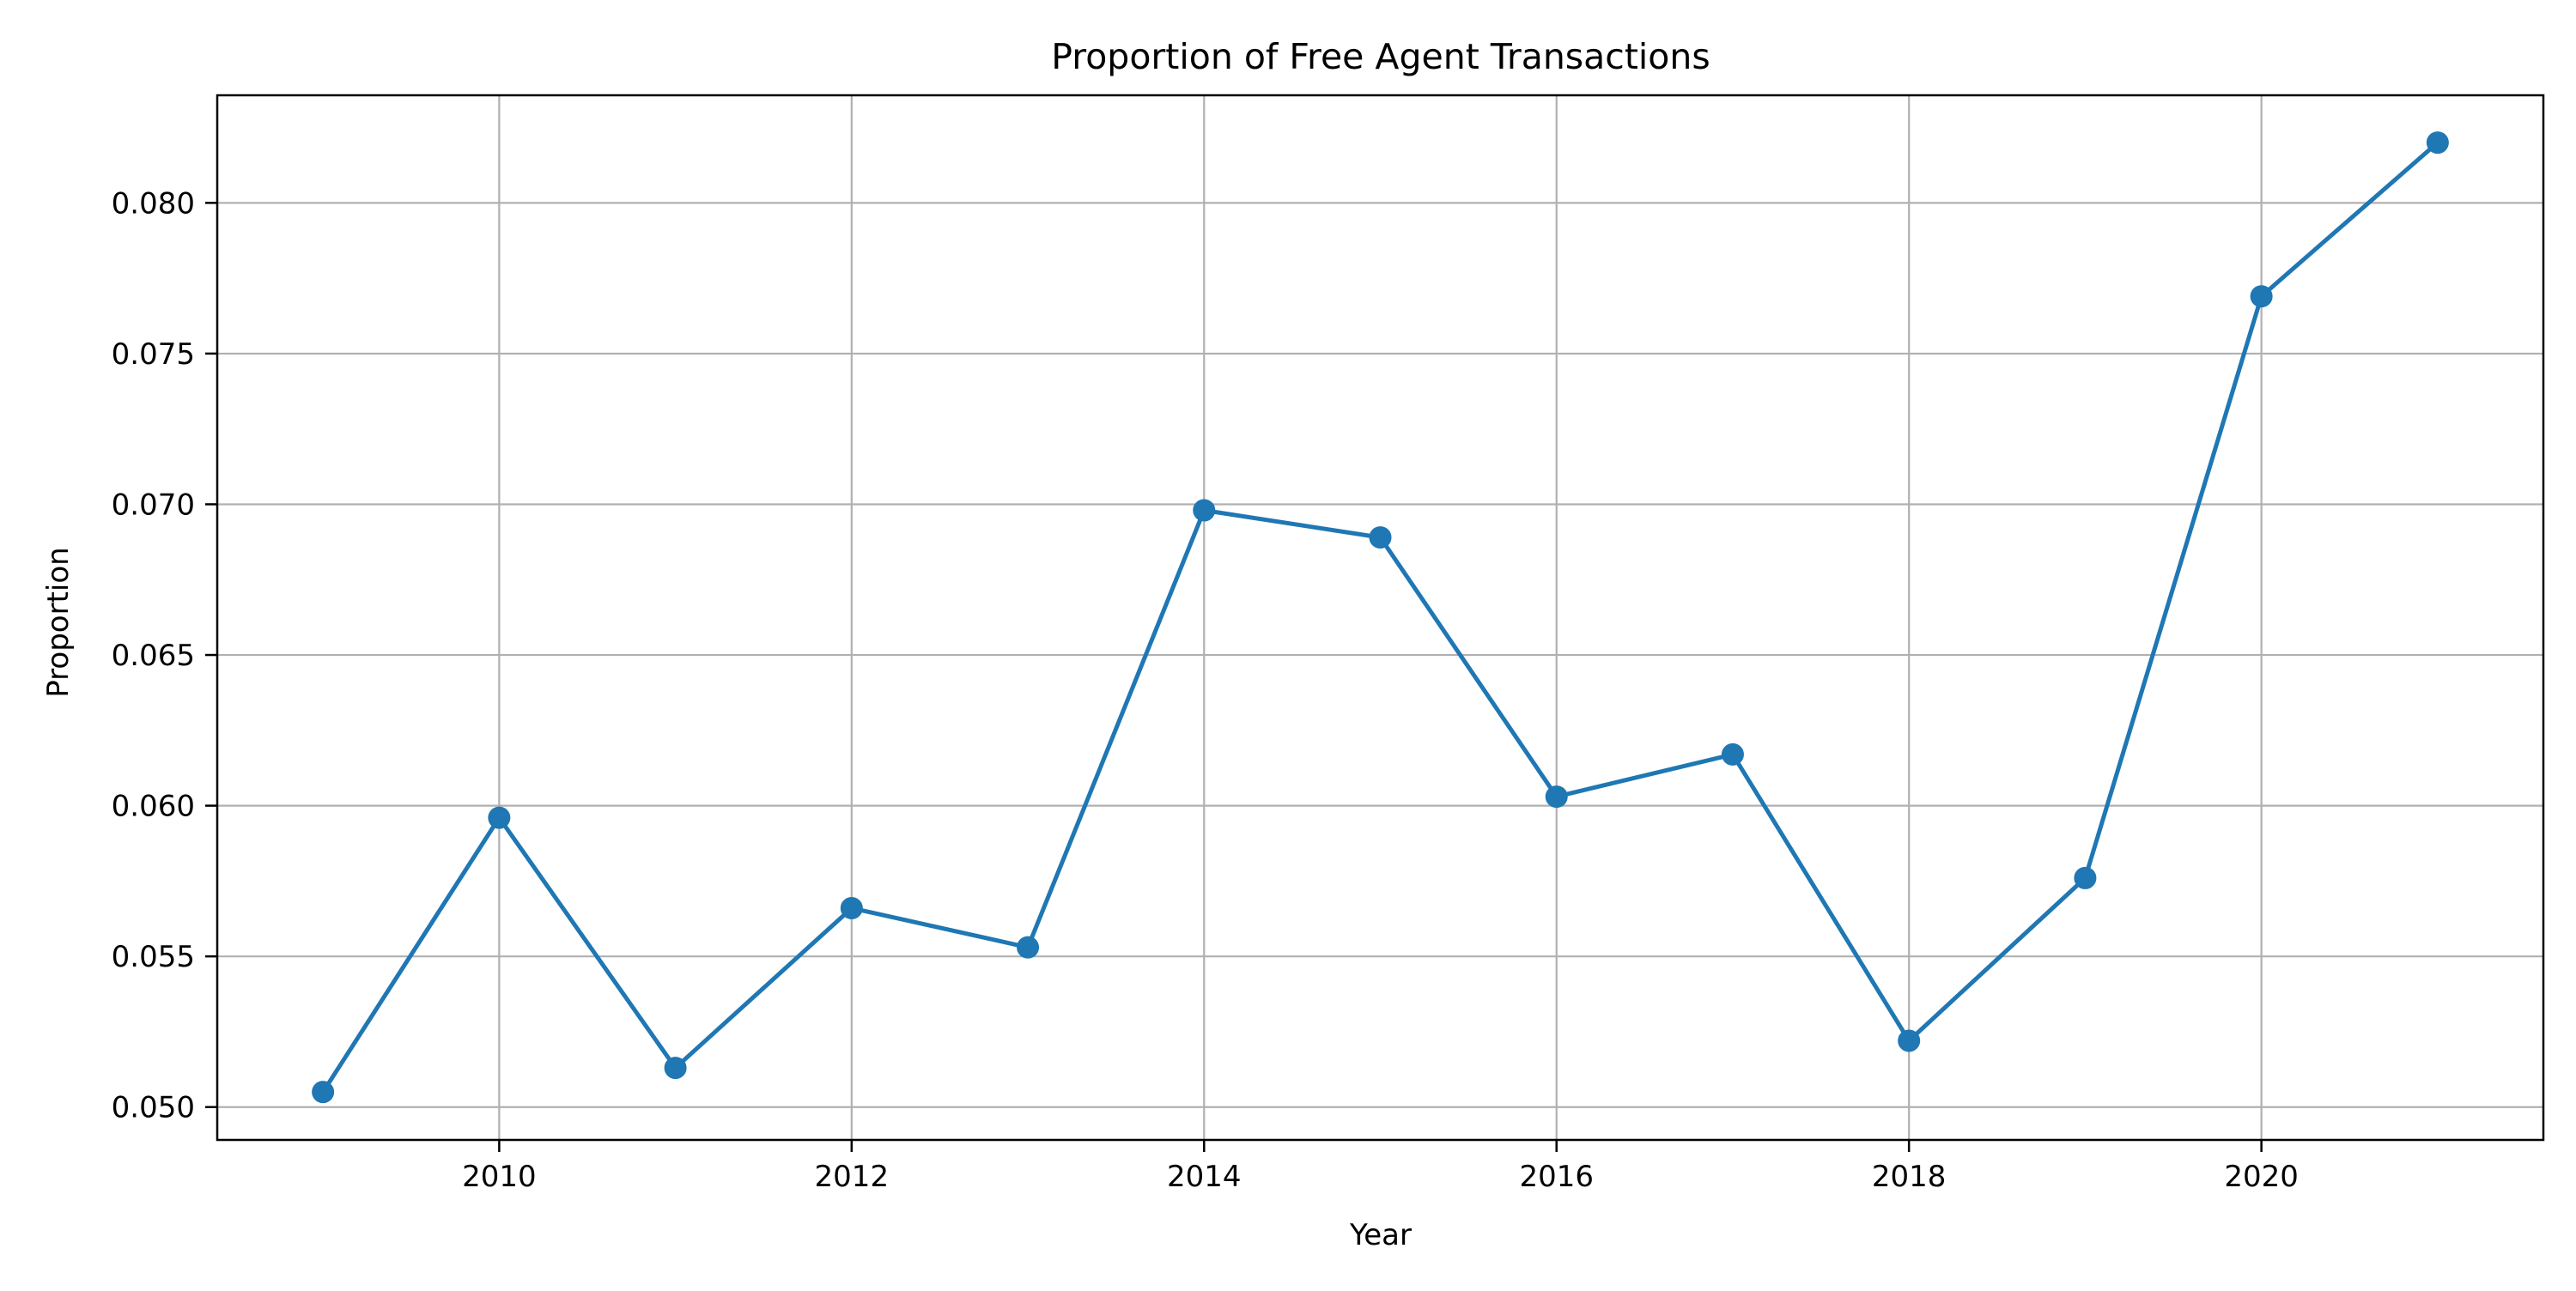 Image resolution: width=2576 pixels, height=1291 pixels. I want to click on chart-title: Proportion of Free Agent Transactions, so click(1380, 57).